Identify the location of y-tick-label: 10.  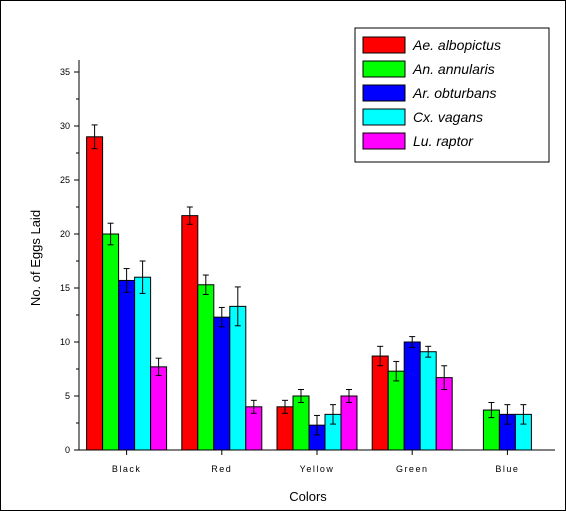
(65, 342).